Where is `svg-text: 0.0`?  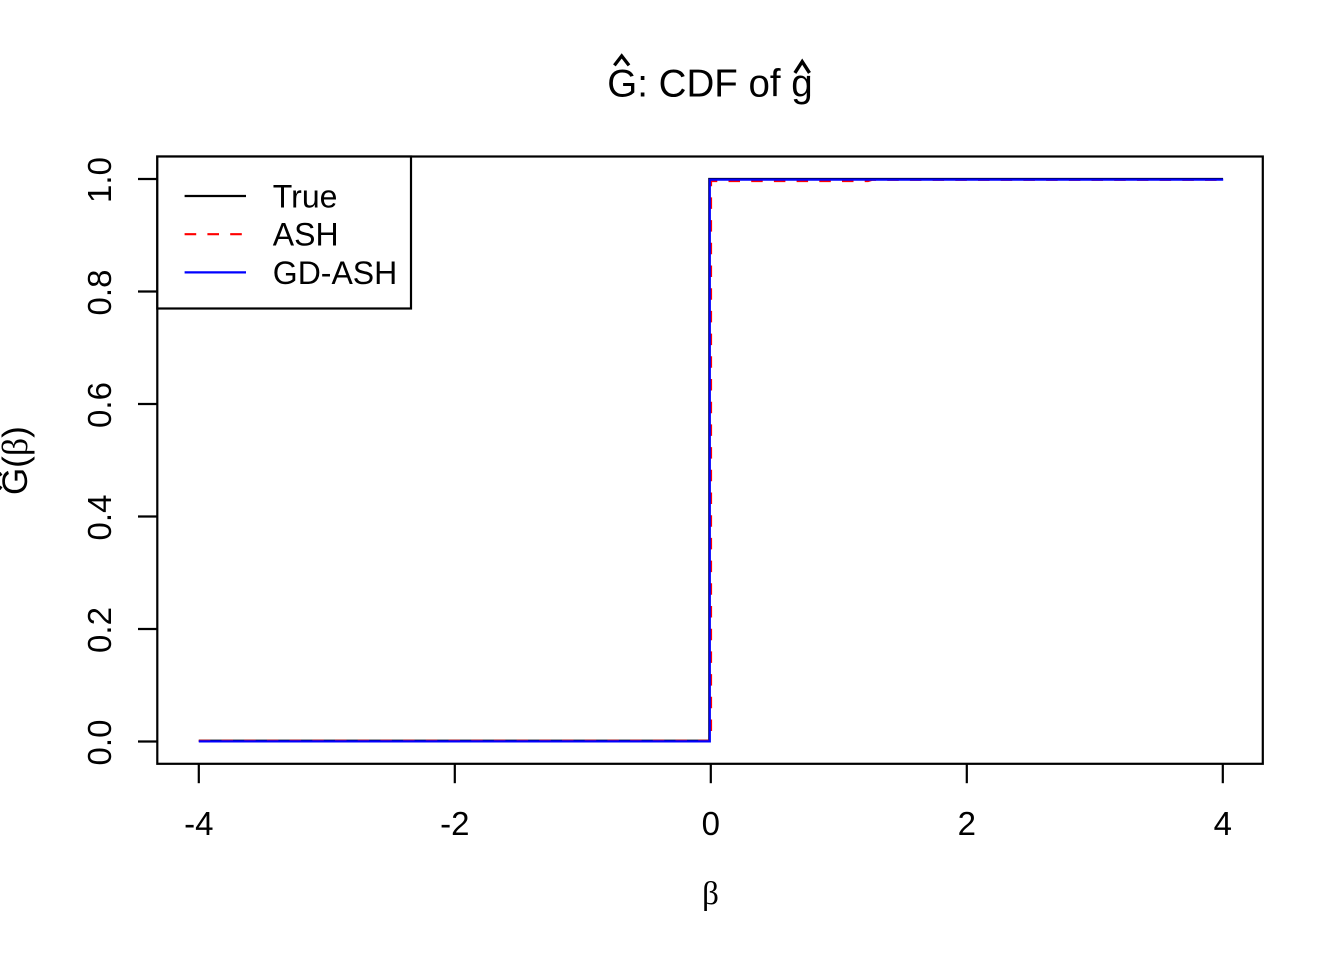 svg-text: 0.0 is located at coordinates (99, 743).